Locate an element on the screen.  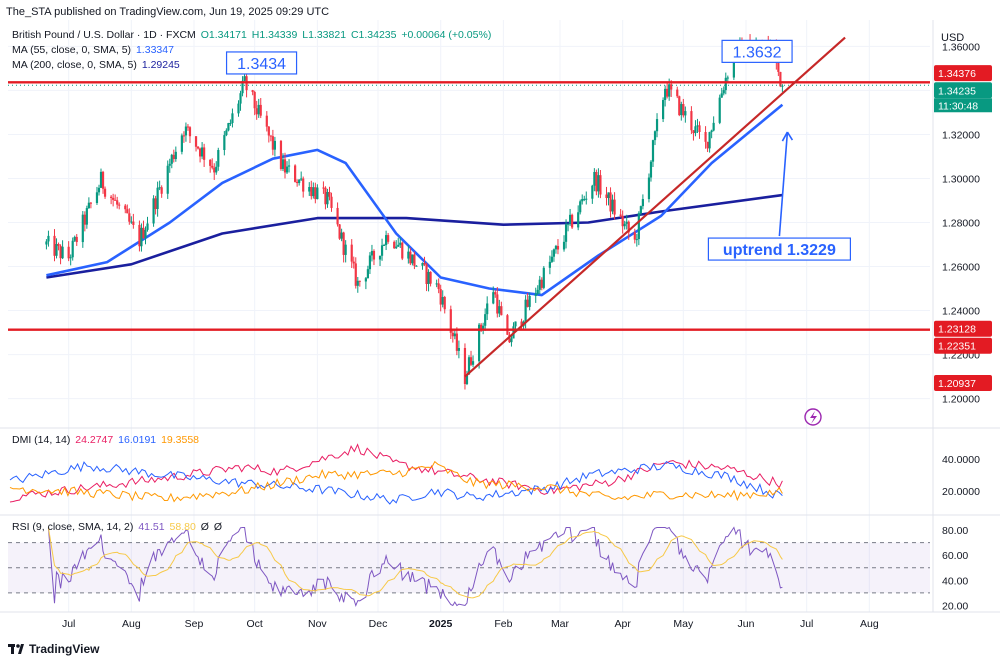
rsi-tick-label: 40.00 is located at coordinates (955, 581).